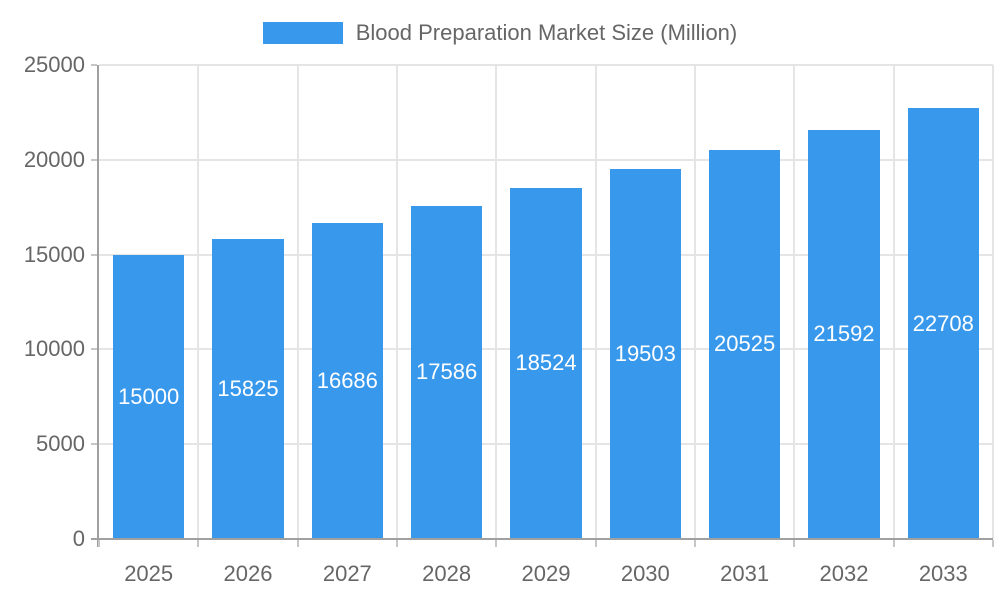  Describe the element at coordinates (745, 573) in the screenshot. I see `x-tick-label: 2031` at that location.